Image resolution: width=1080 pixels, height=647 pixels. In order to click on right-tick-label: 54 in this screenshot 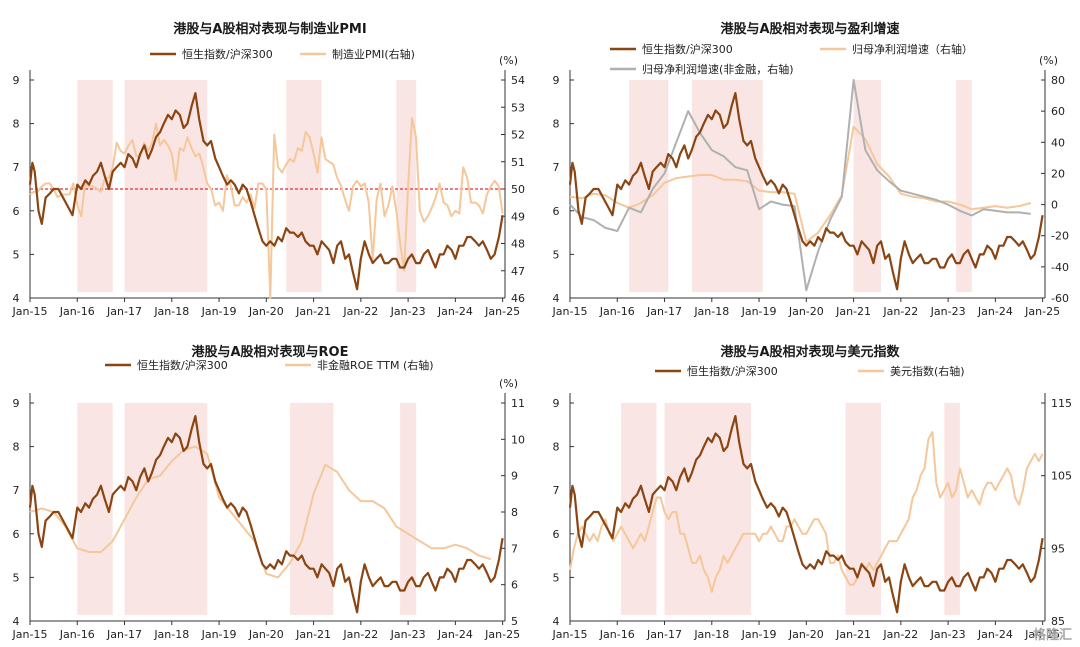, I will do `click(518, 80)`.